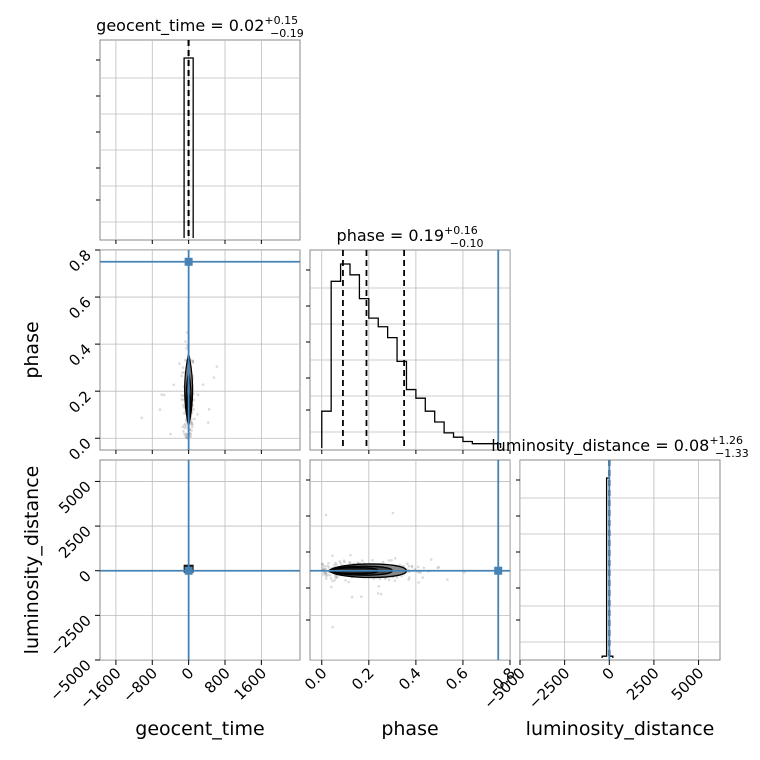 The image size is (760, 760). I want to click on title-luminosity-distance: luminosity_distance = 0.08+1.26 −1.33, so click(620, 447).